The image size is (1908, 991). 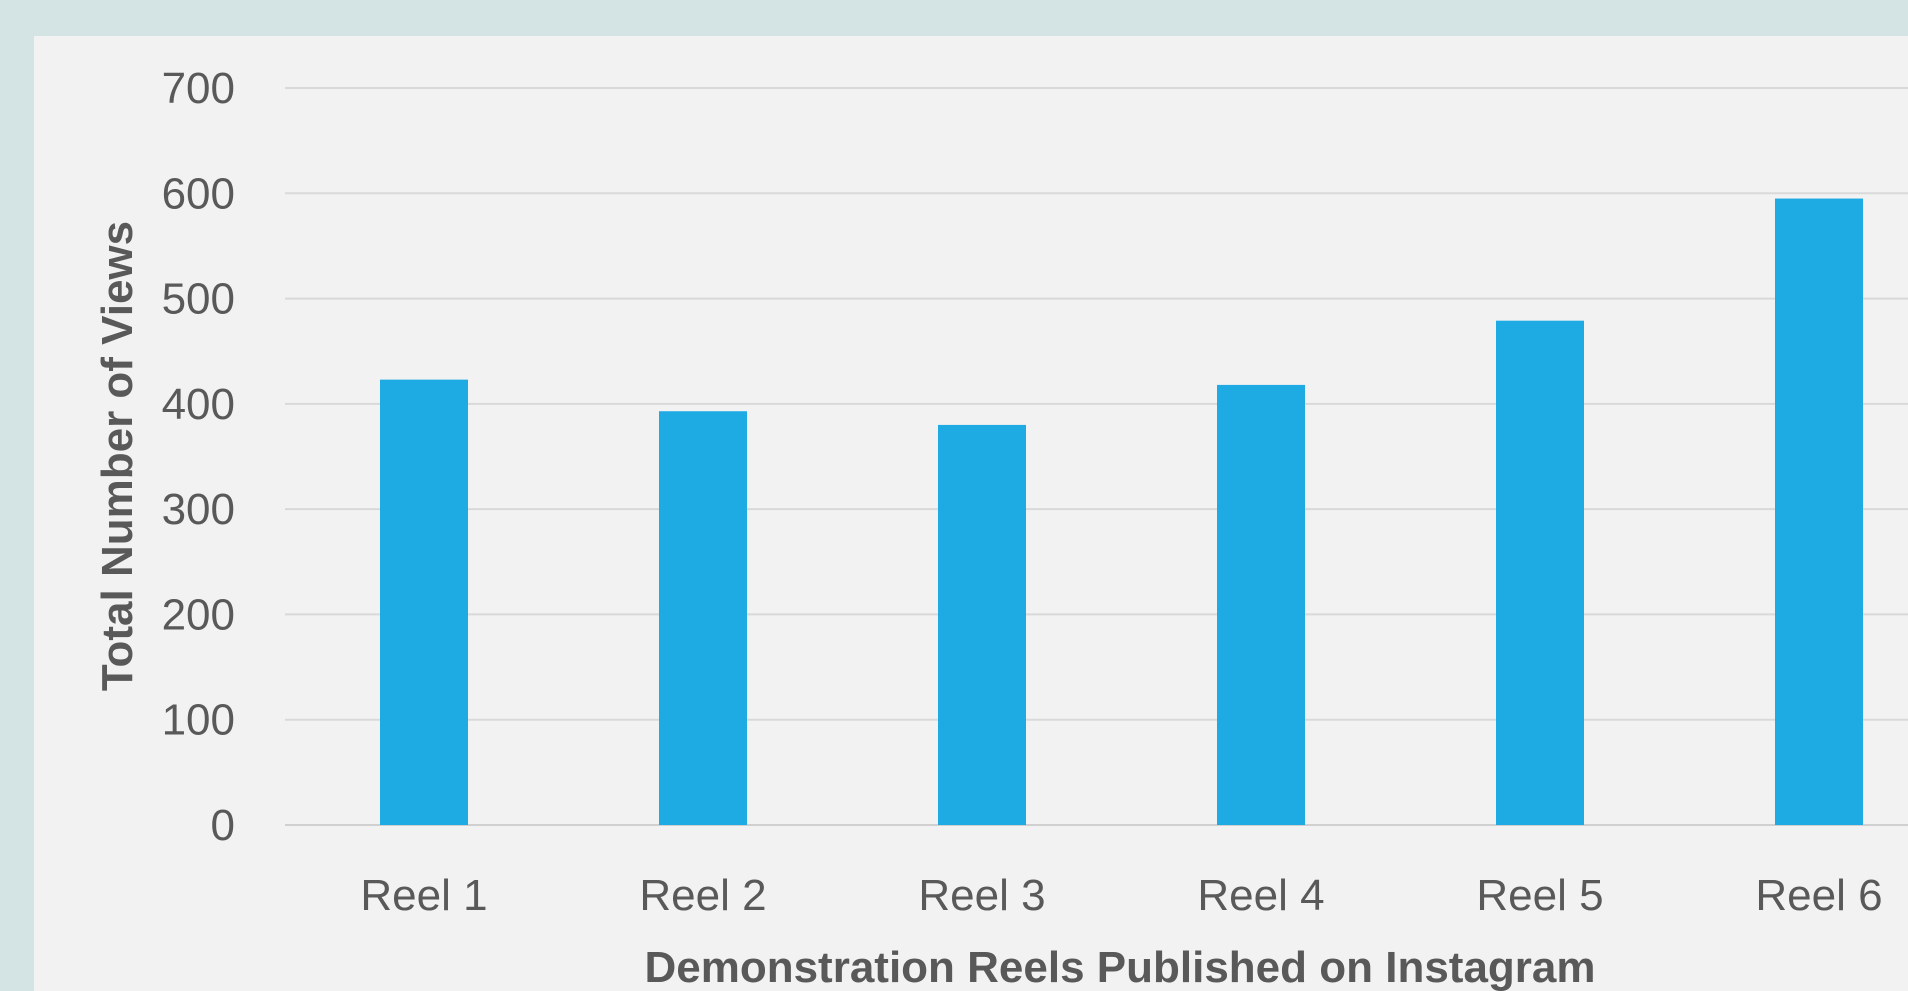 What do you see at coordinates (198, 509) in the screenshot?
I see `y-tick-label: 300` at bounding box center [198, 509].